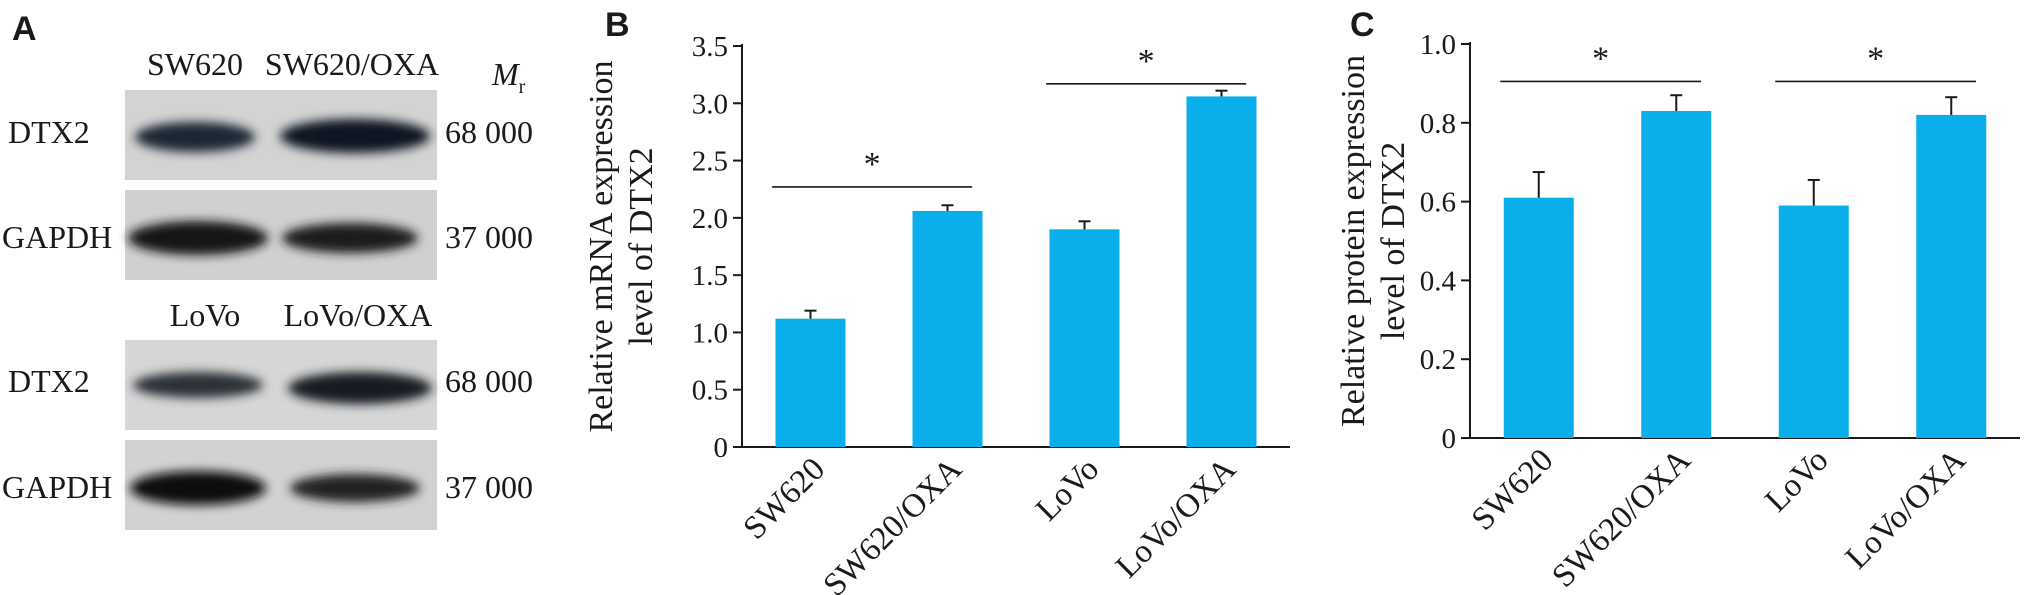  Describe the element at coordinates (710, 162) in the screenshot. I see `y-tick-label: 2.5` at that location.